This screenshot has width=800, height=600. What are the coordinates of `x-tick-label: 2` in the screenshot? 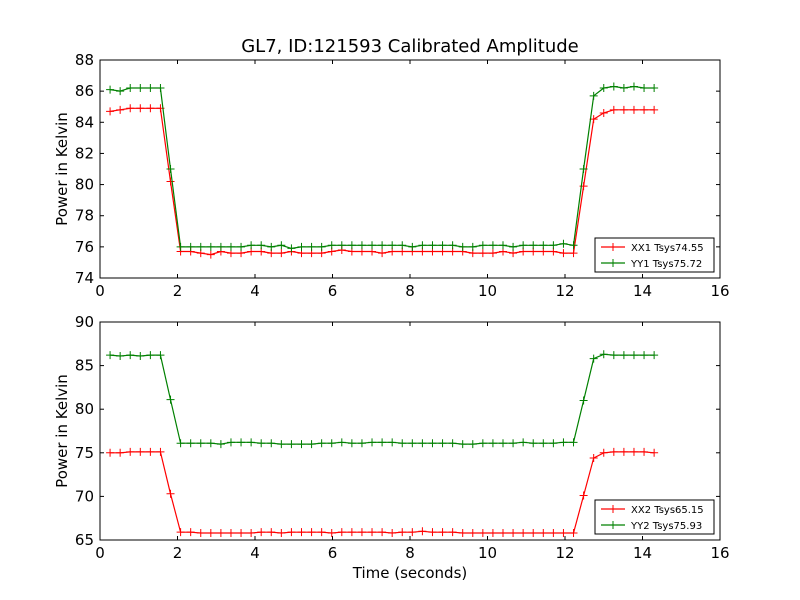 It's located at (178, 291).